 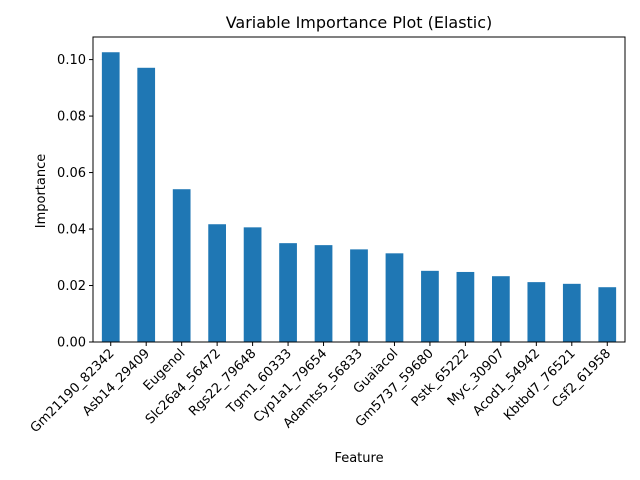 I want to click on y-tick-label: 0.04, so click(x=71, y=230).